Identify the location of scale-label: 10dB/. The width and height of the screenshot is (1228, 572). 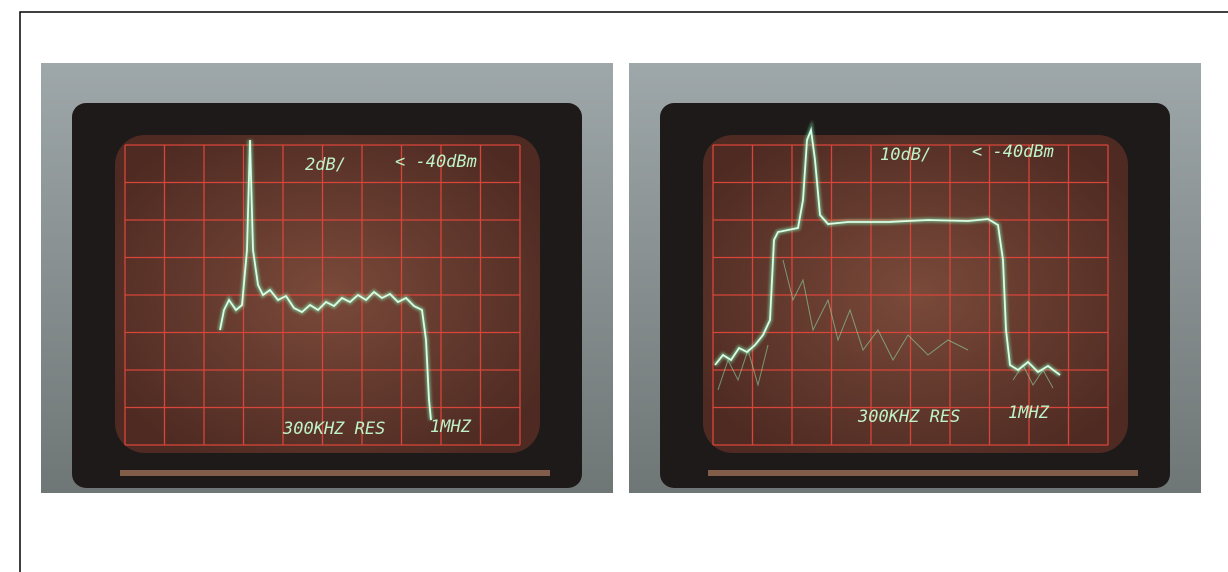
(905, 155).